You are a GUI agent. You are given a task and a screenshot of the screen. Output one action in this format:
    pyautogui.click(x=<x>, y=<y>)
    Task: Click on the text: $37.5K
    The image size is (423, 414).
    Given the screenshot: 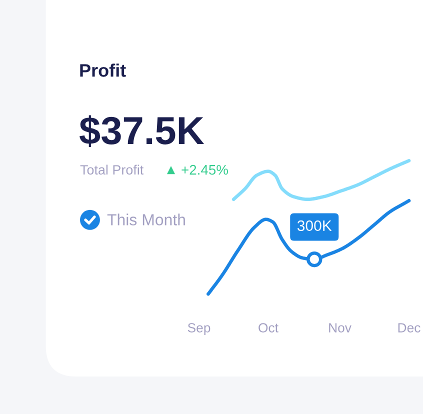 What is the action you would take?
    pyautogui.click(x=142, y=131)
    